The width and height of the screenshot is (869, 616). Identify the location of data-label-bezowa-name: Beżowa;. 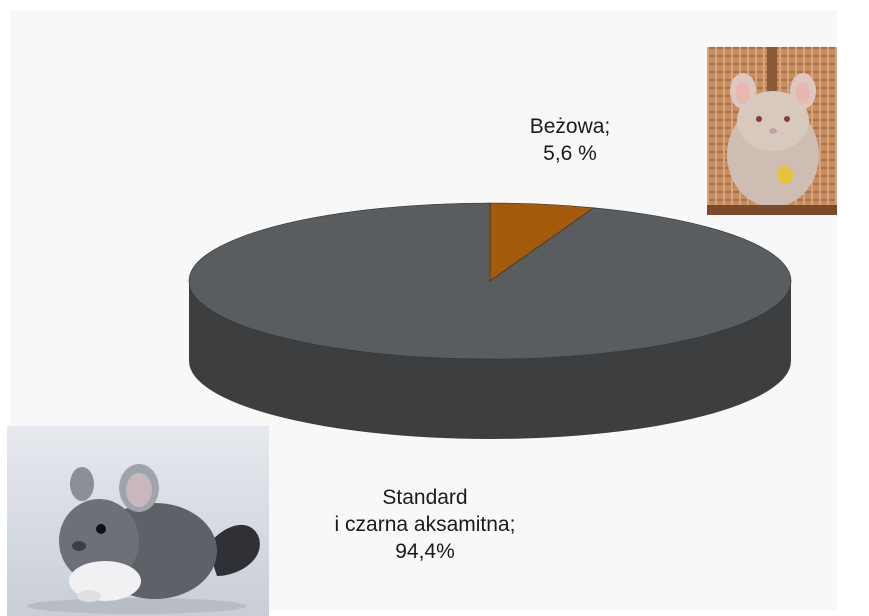
(570, 126).